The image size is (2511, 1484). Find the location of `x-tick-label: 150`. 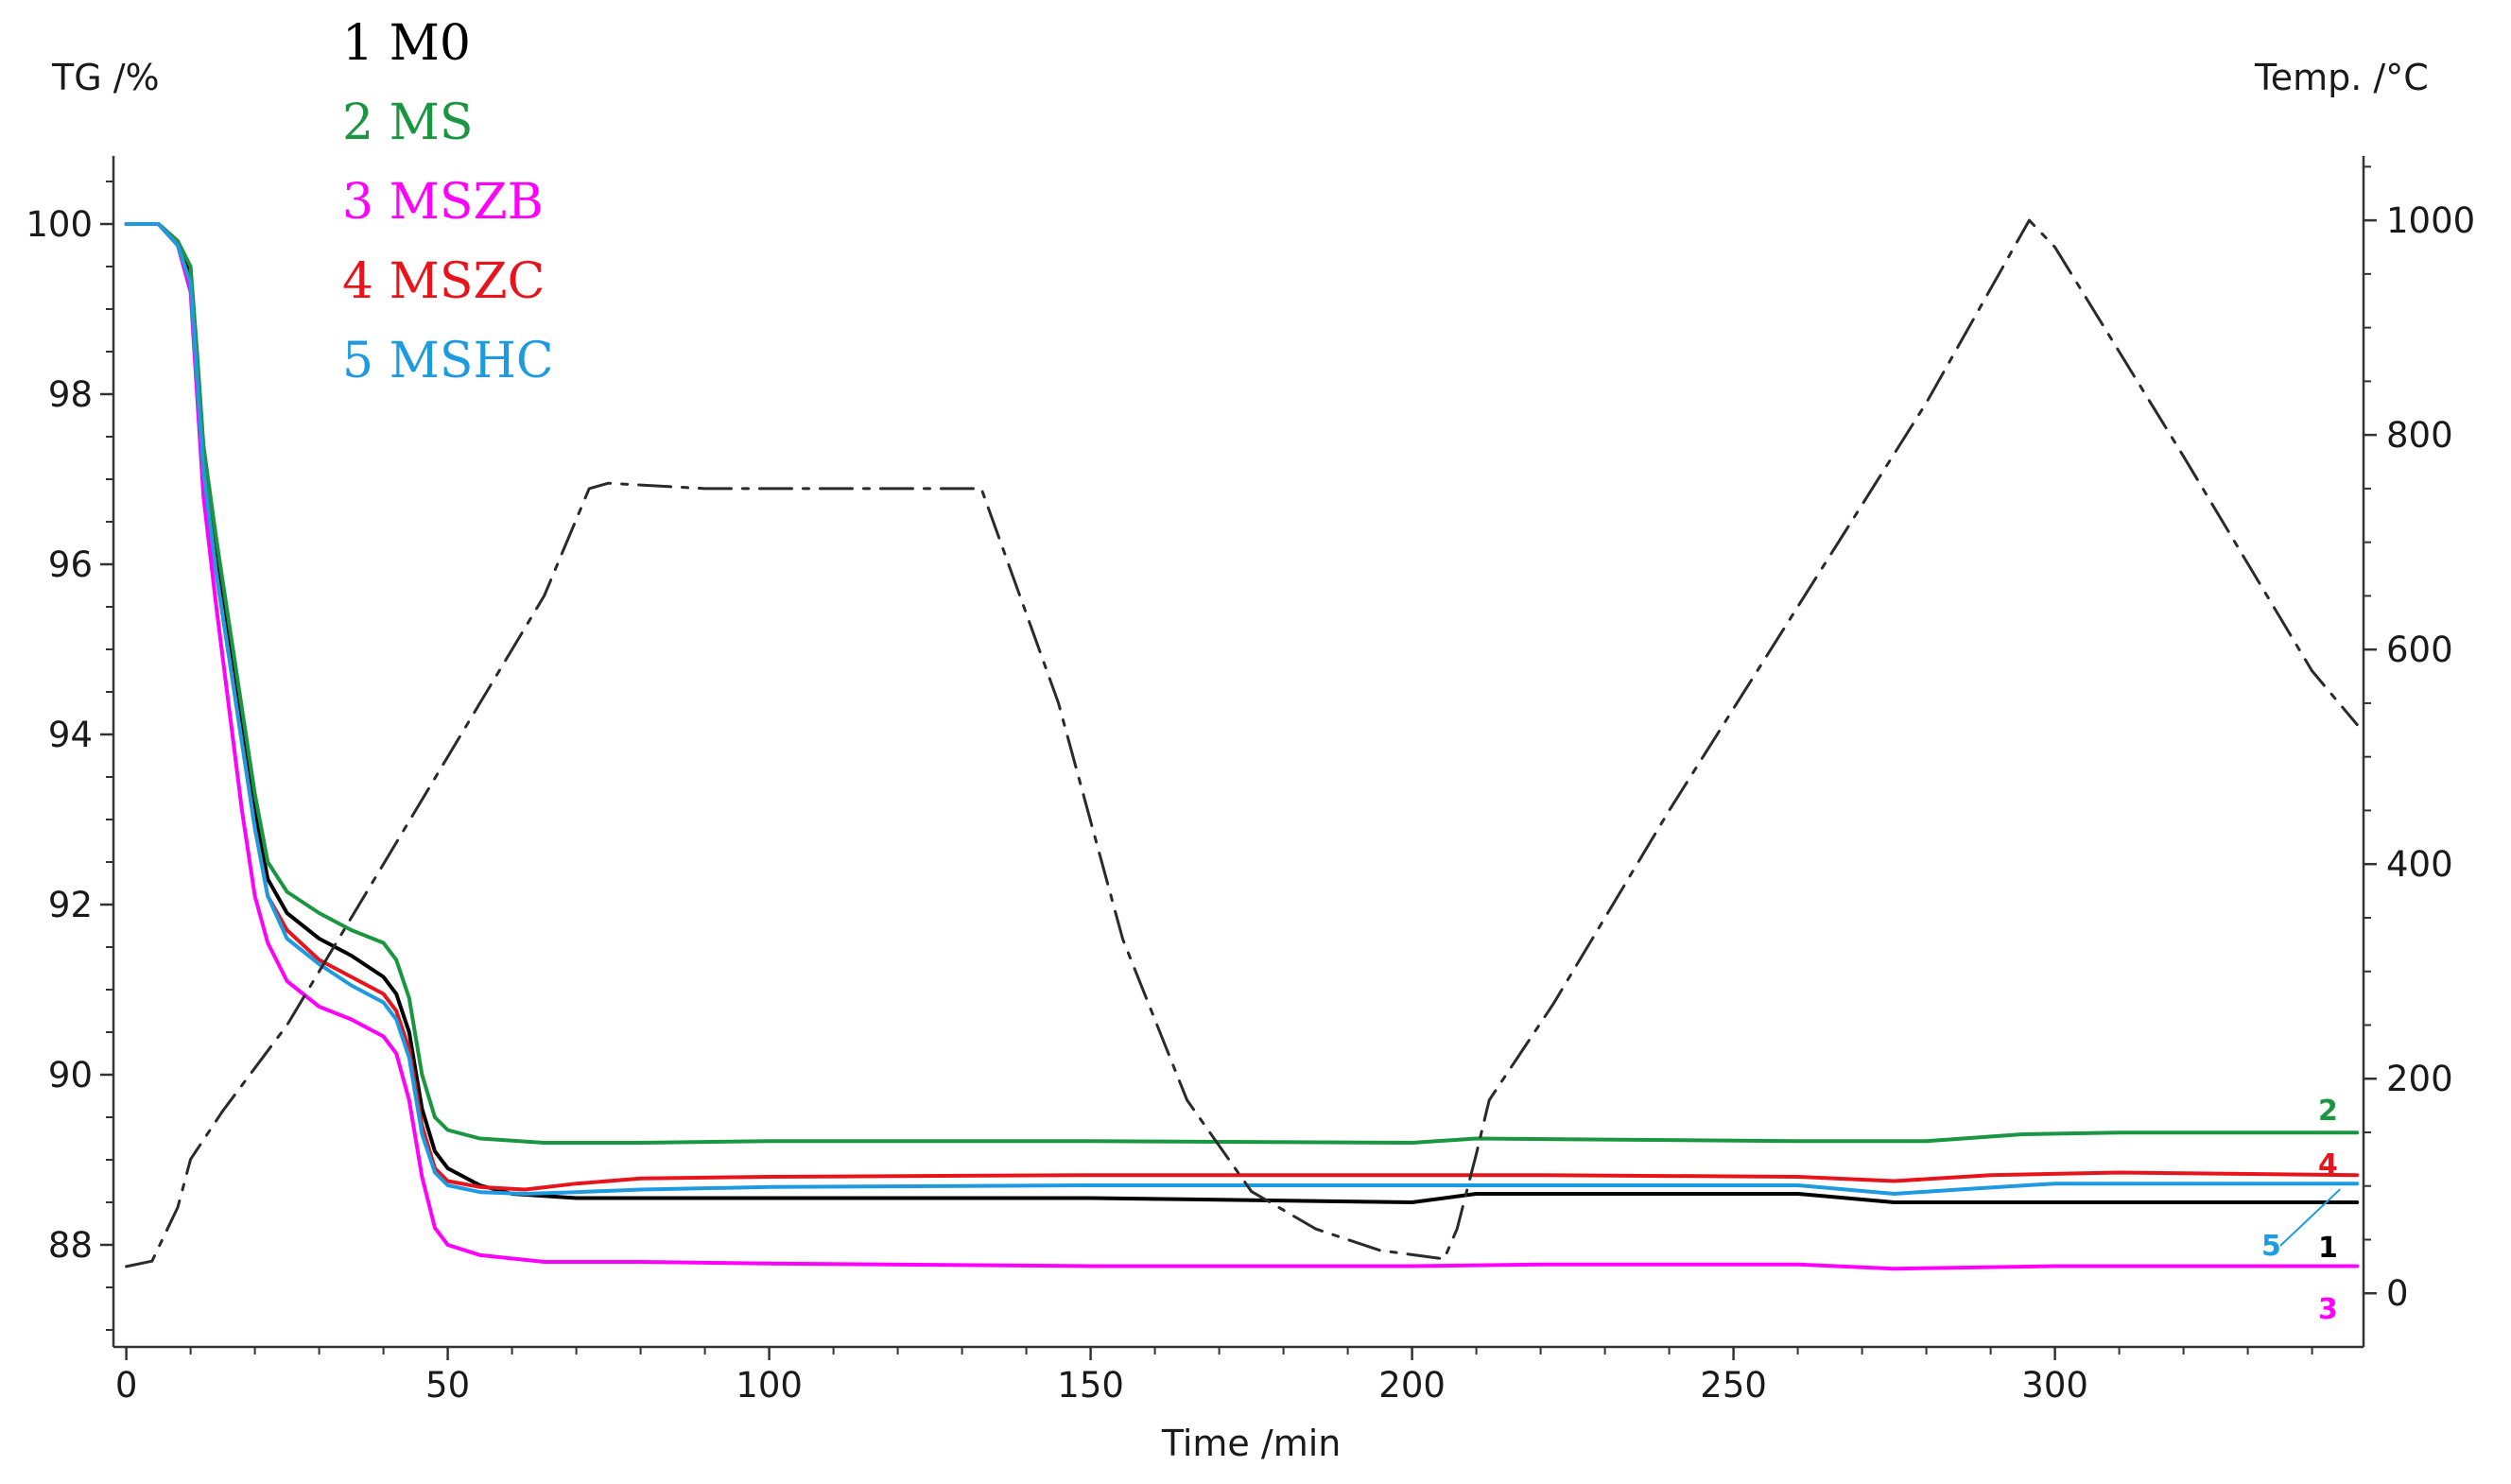

x-tick-label: 150 is located at coordinates (1090, 1386).